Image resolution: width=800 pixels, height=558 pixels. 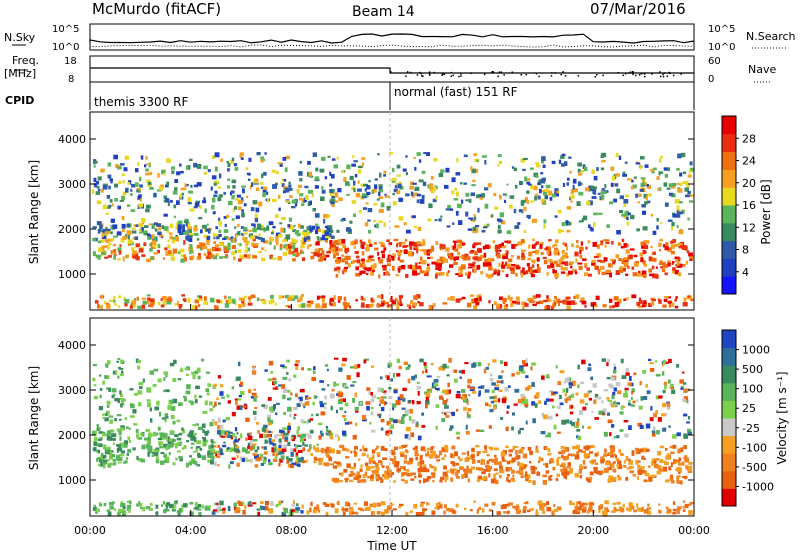 What do you see at coordinates (644, 76) in the screenshot?
I see `nave-point` at bounding box center [644, 76].